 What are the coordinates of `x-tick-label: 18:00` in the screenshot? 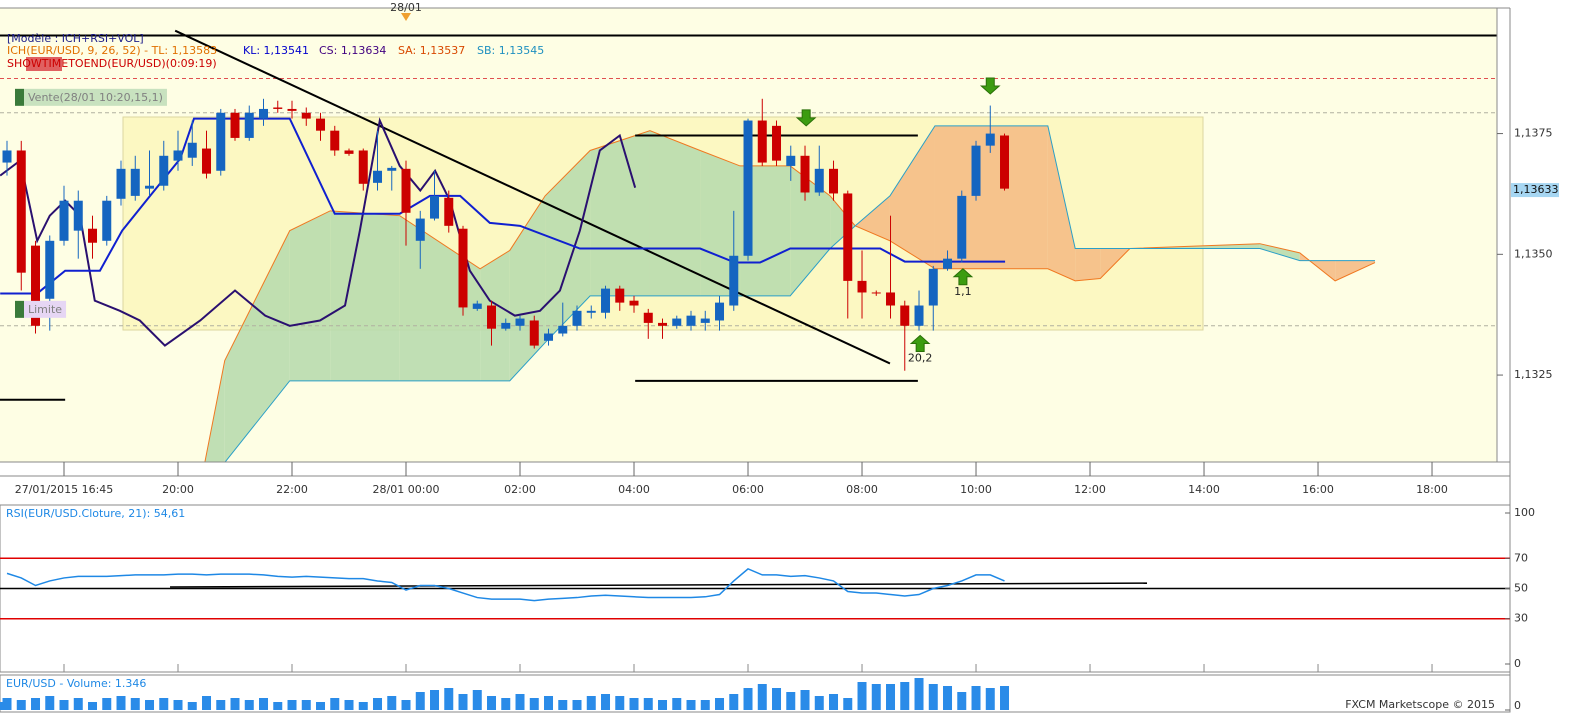 It's located at (1432, 489).